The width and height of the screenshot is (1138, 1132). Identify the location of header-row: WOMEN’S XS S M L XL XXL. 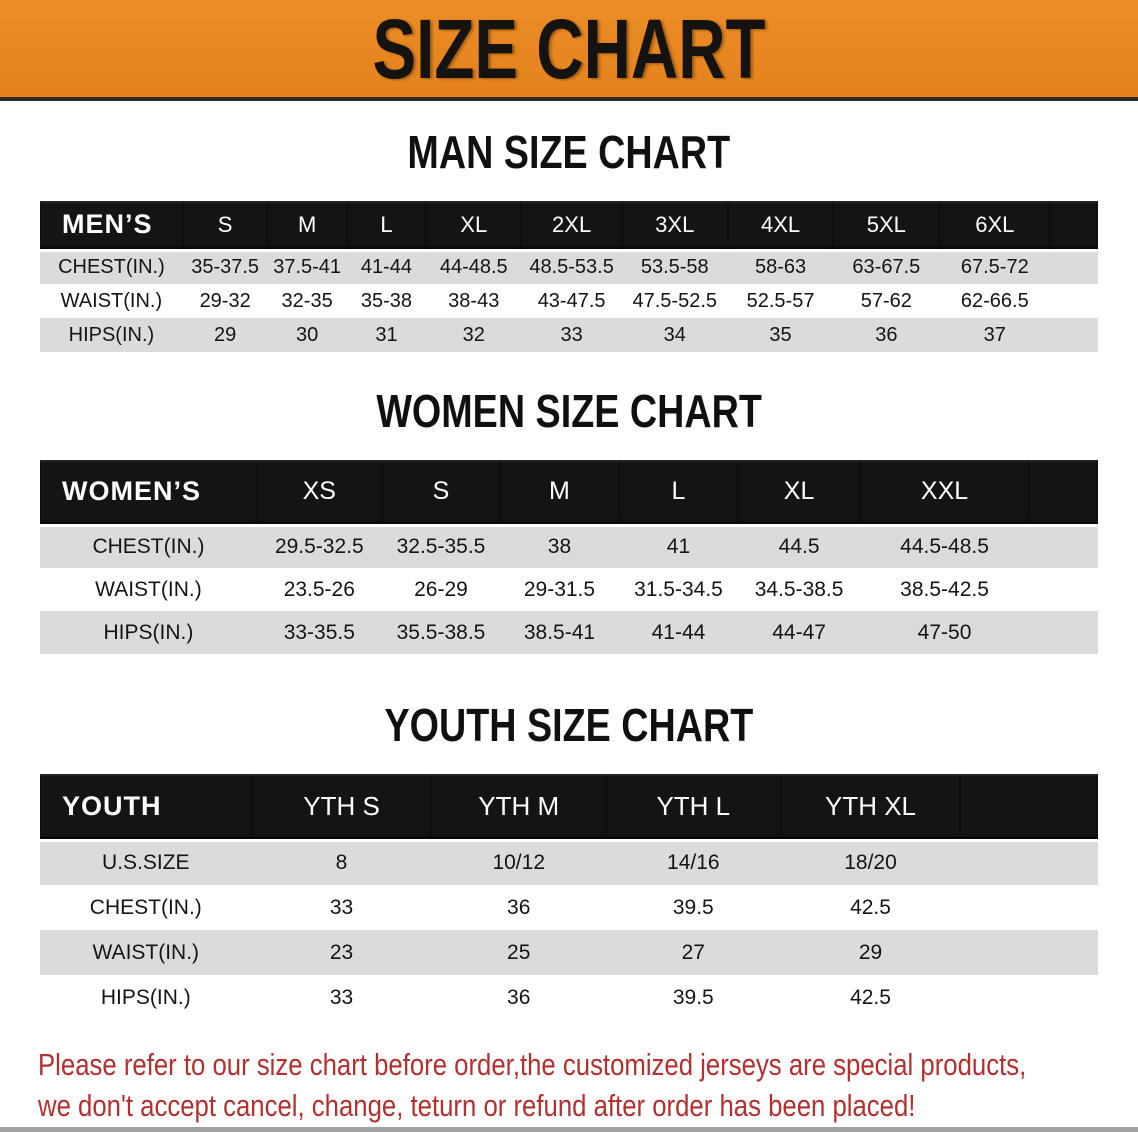
(569, 493).